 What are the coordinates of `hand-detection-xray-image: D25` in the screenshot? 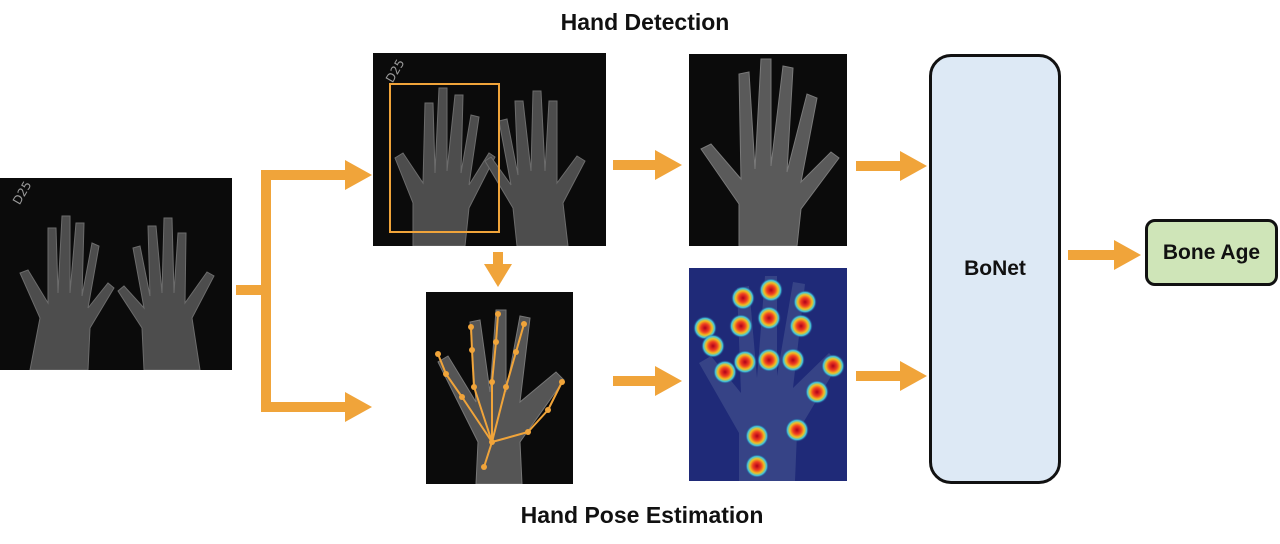 It's located at (489, 149).